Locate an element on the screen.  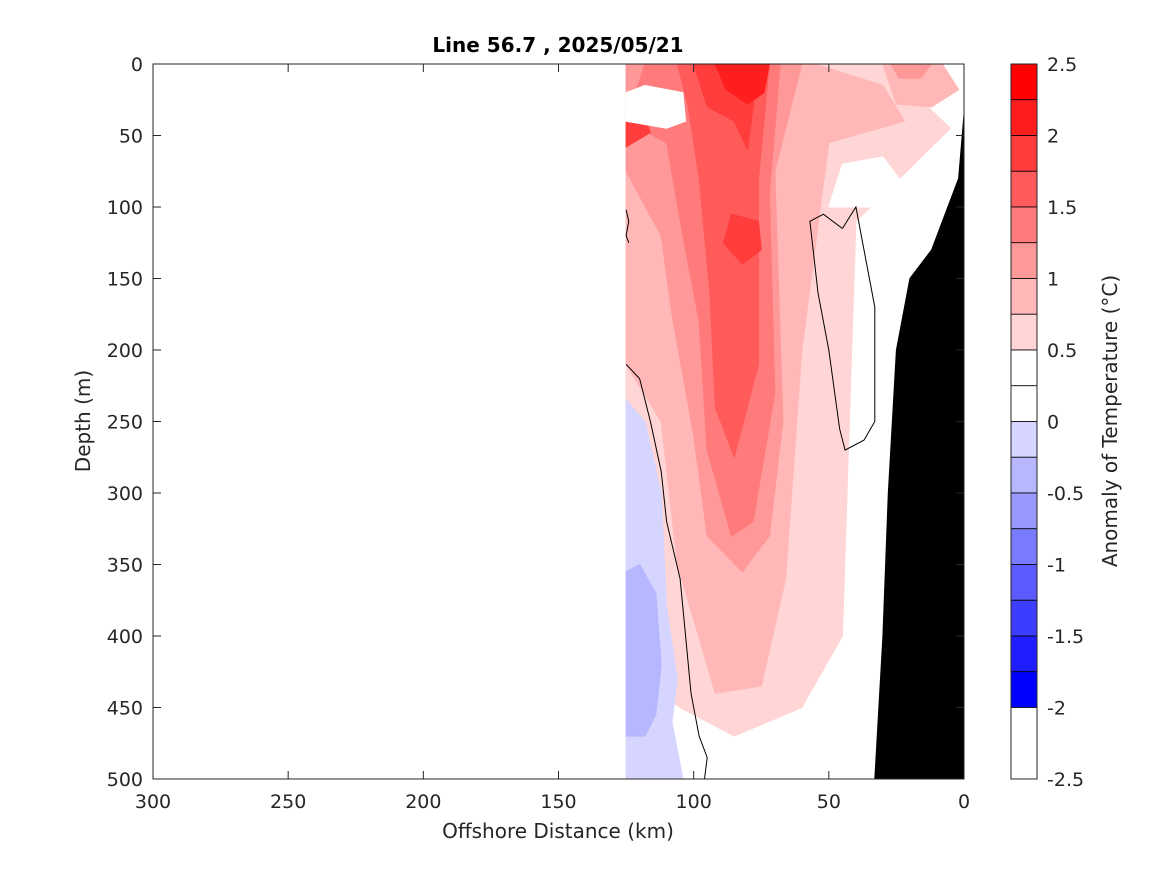
y-tick-label: 0 is located at coordinates (137, 65).